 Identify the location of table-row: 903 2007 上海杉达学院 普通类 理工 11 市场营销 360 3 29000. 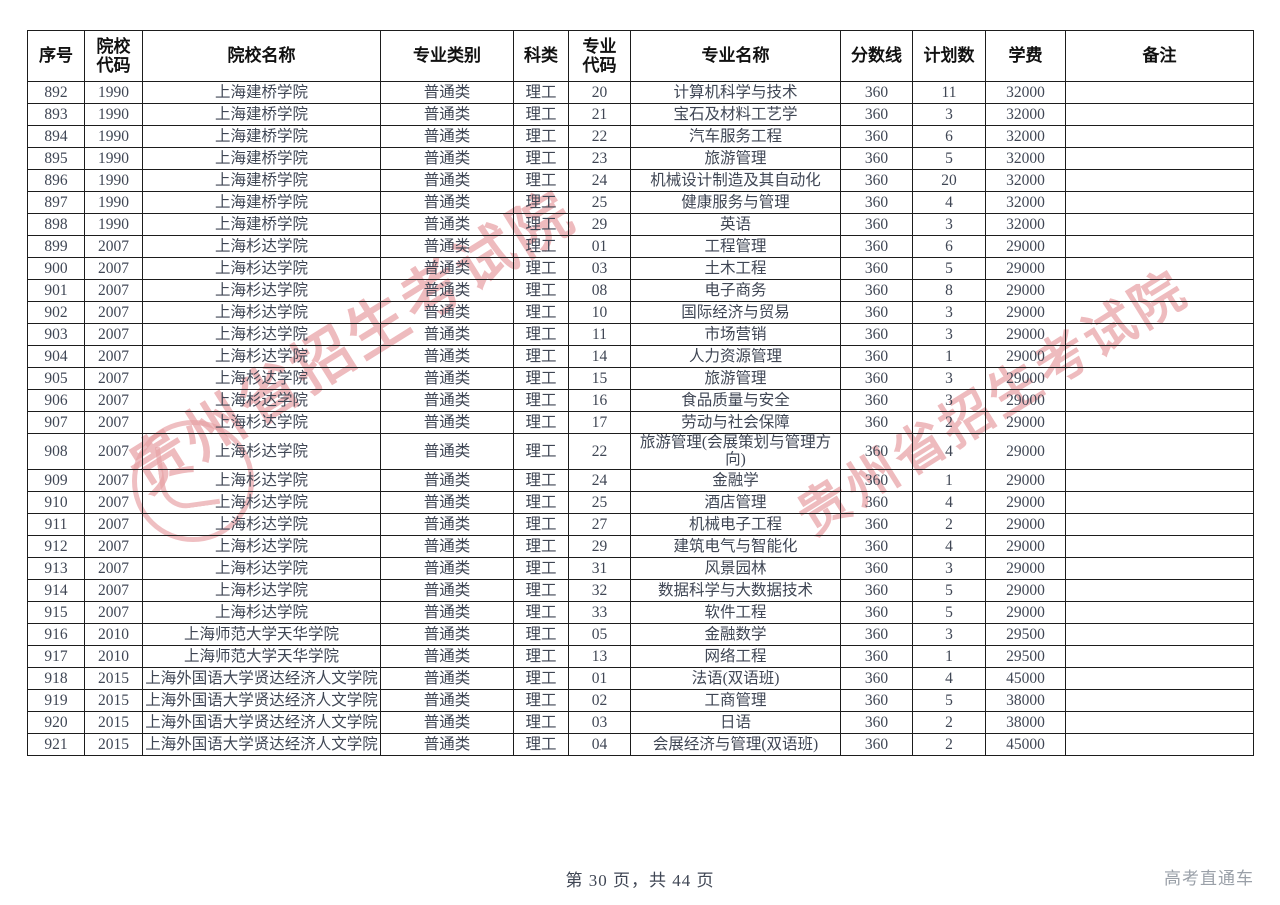
(640, 334).